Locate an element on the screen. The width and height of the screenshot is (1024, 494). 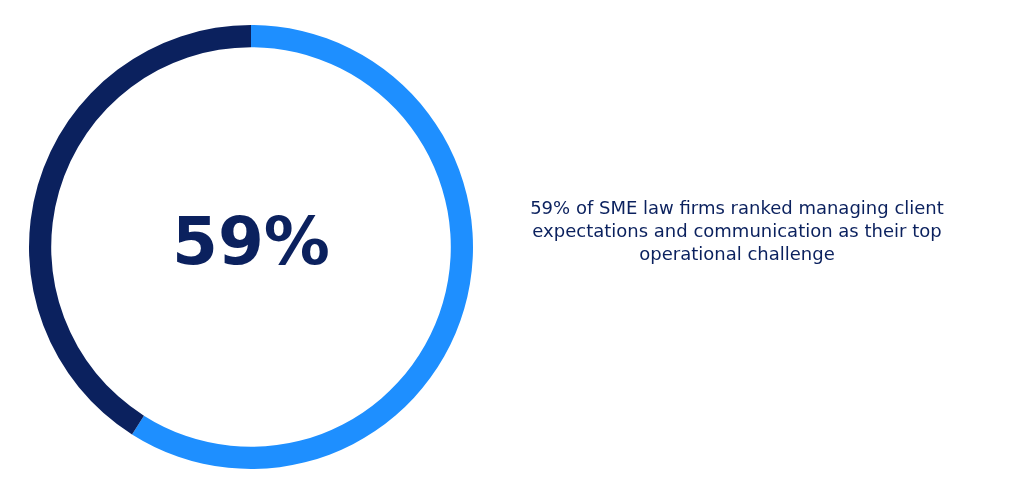
text: 59% of SME law firms ranked managing client expectations and communication as their top operational challenge is located at coordinates (737, 230).